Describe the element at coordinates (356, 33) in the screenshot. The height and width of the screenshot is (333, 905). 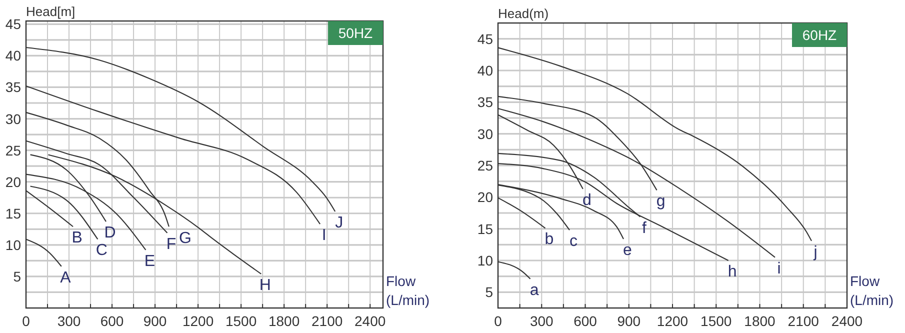
I see `annotation: 50HZ` at that location.